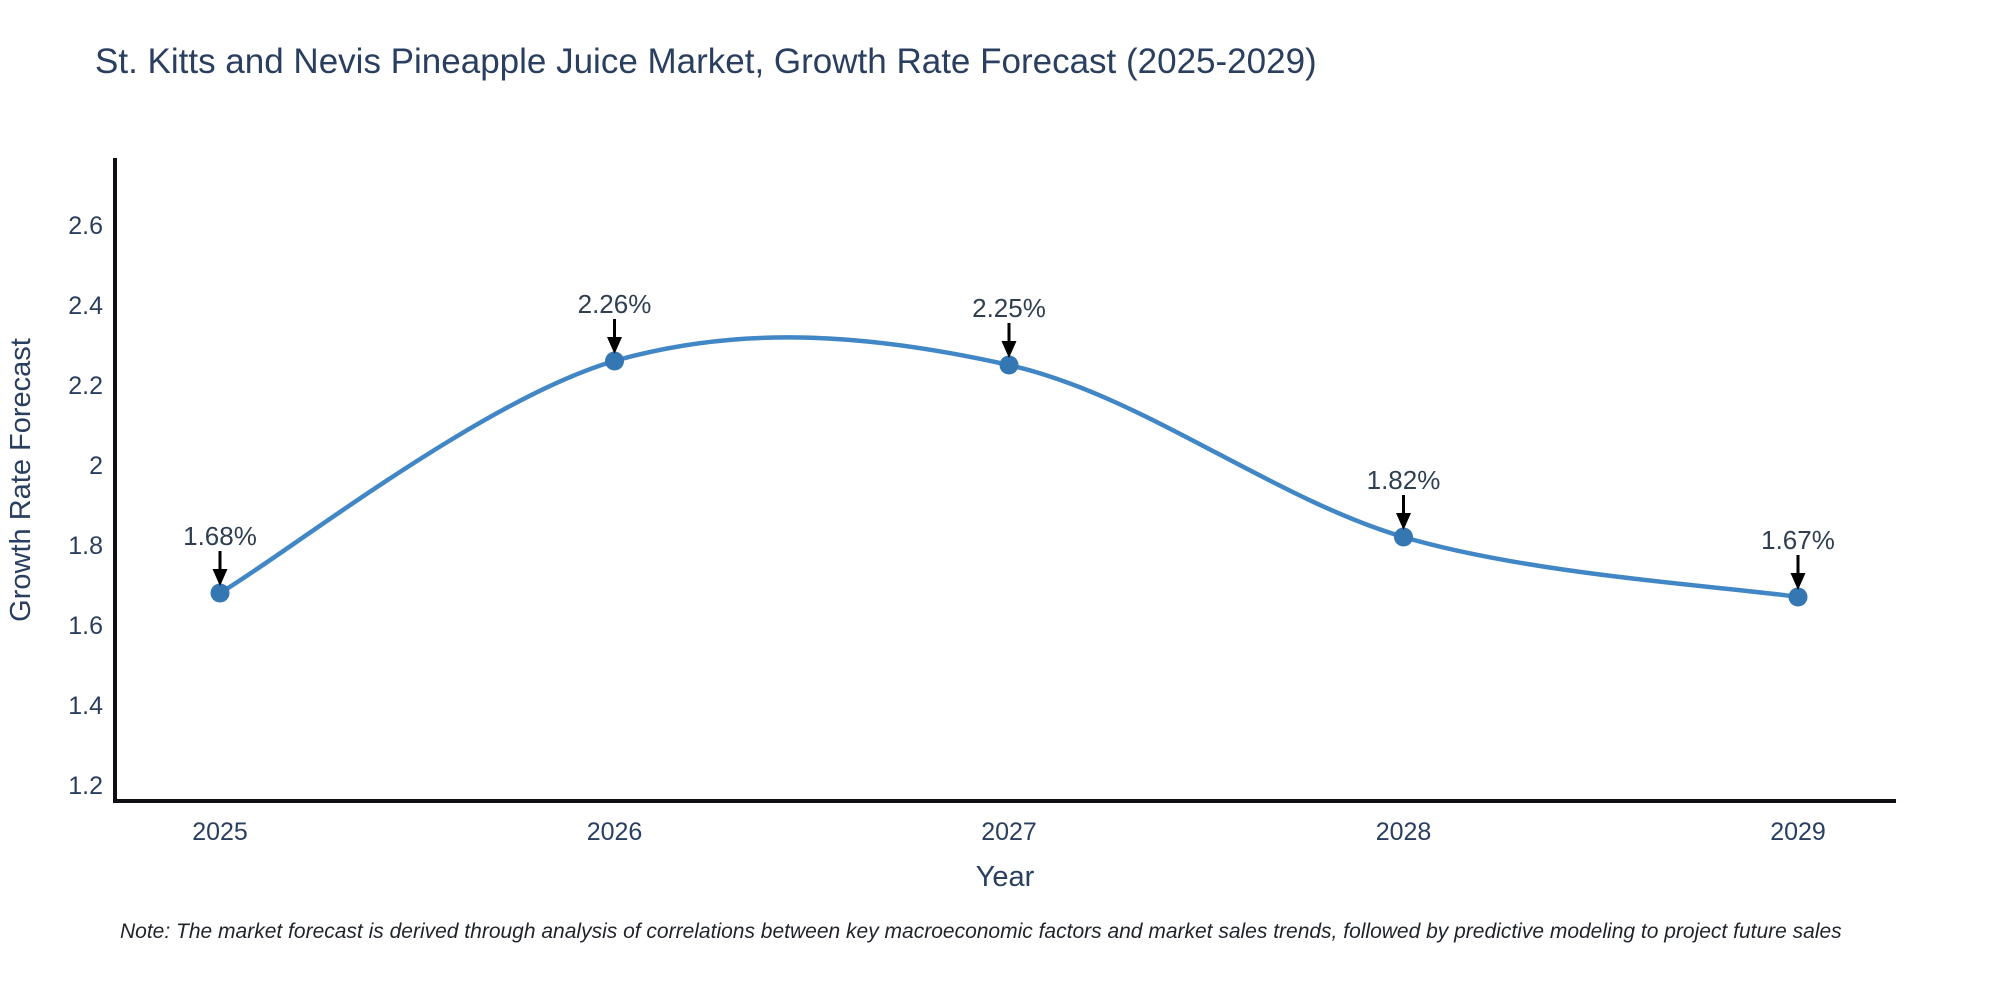 This screenshot has width=2000, height=1000. I want to click on data-point-label: 2.26%, so click(615, 304).